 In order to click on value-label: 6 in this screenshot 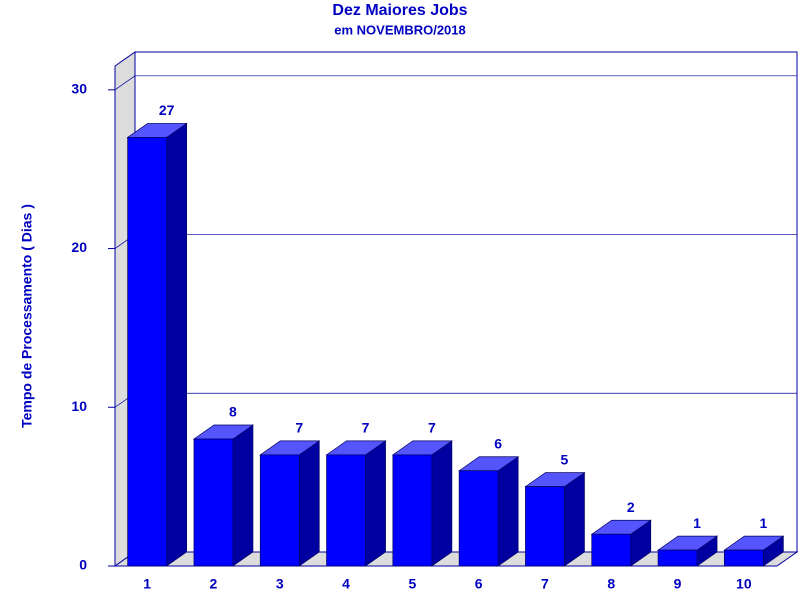, I will do `click(498, 443)`.